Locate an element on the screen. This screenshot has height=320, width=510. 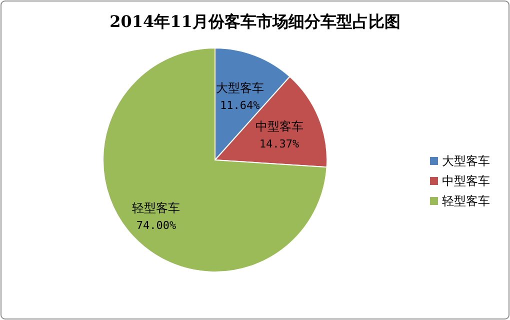
data-label: 14.37% is located at coordinates (279, 144).